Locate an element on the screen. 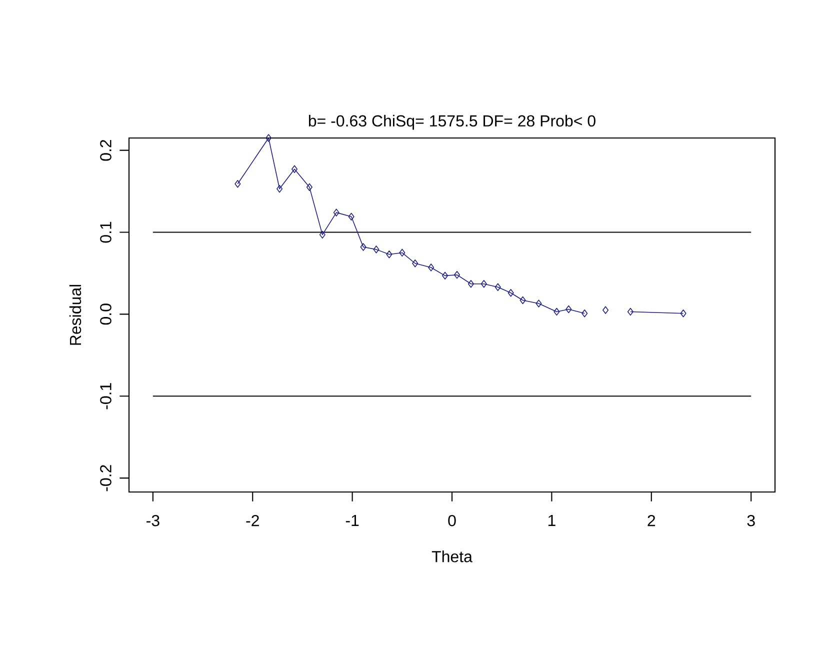  y-tick-label: -0.2 is located at coordinates (106, 478).